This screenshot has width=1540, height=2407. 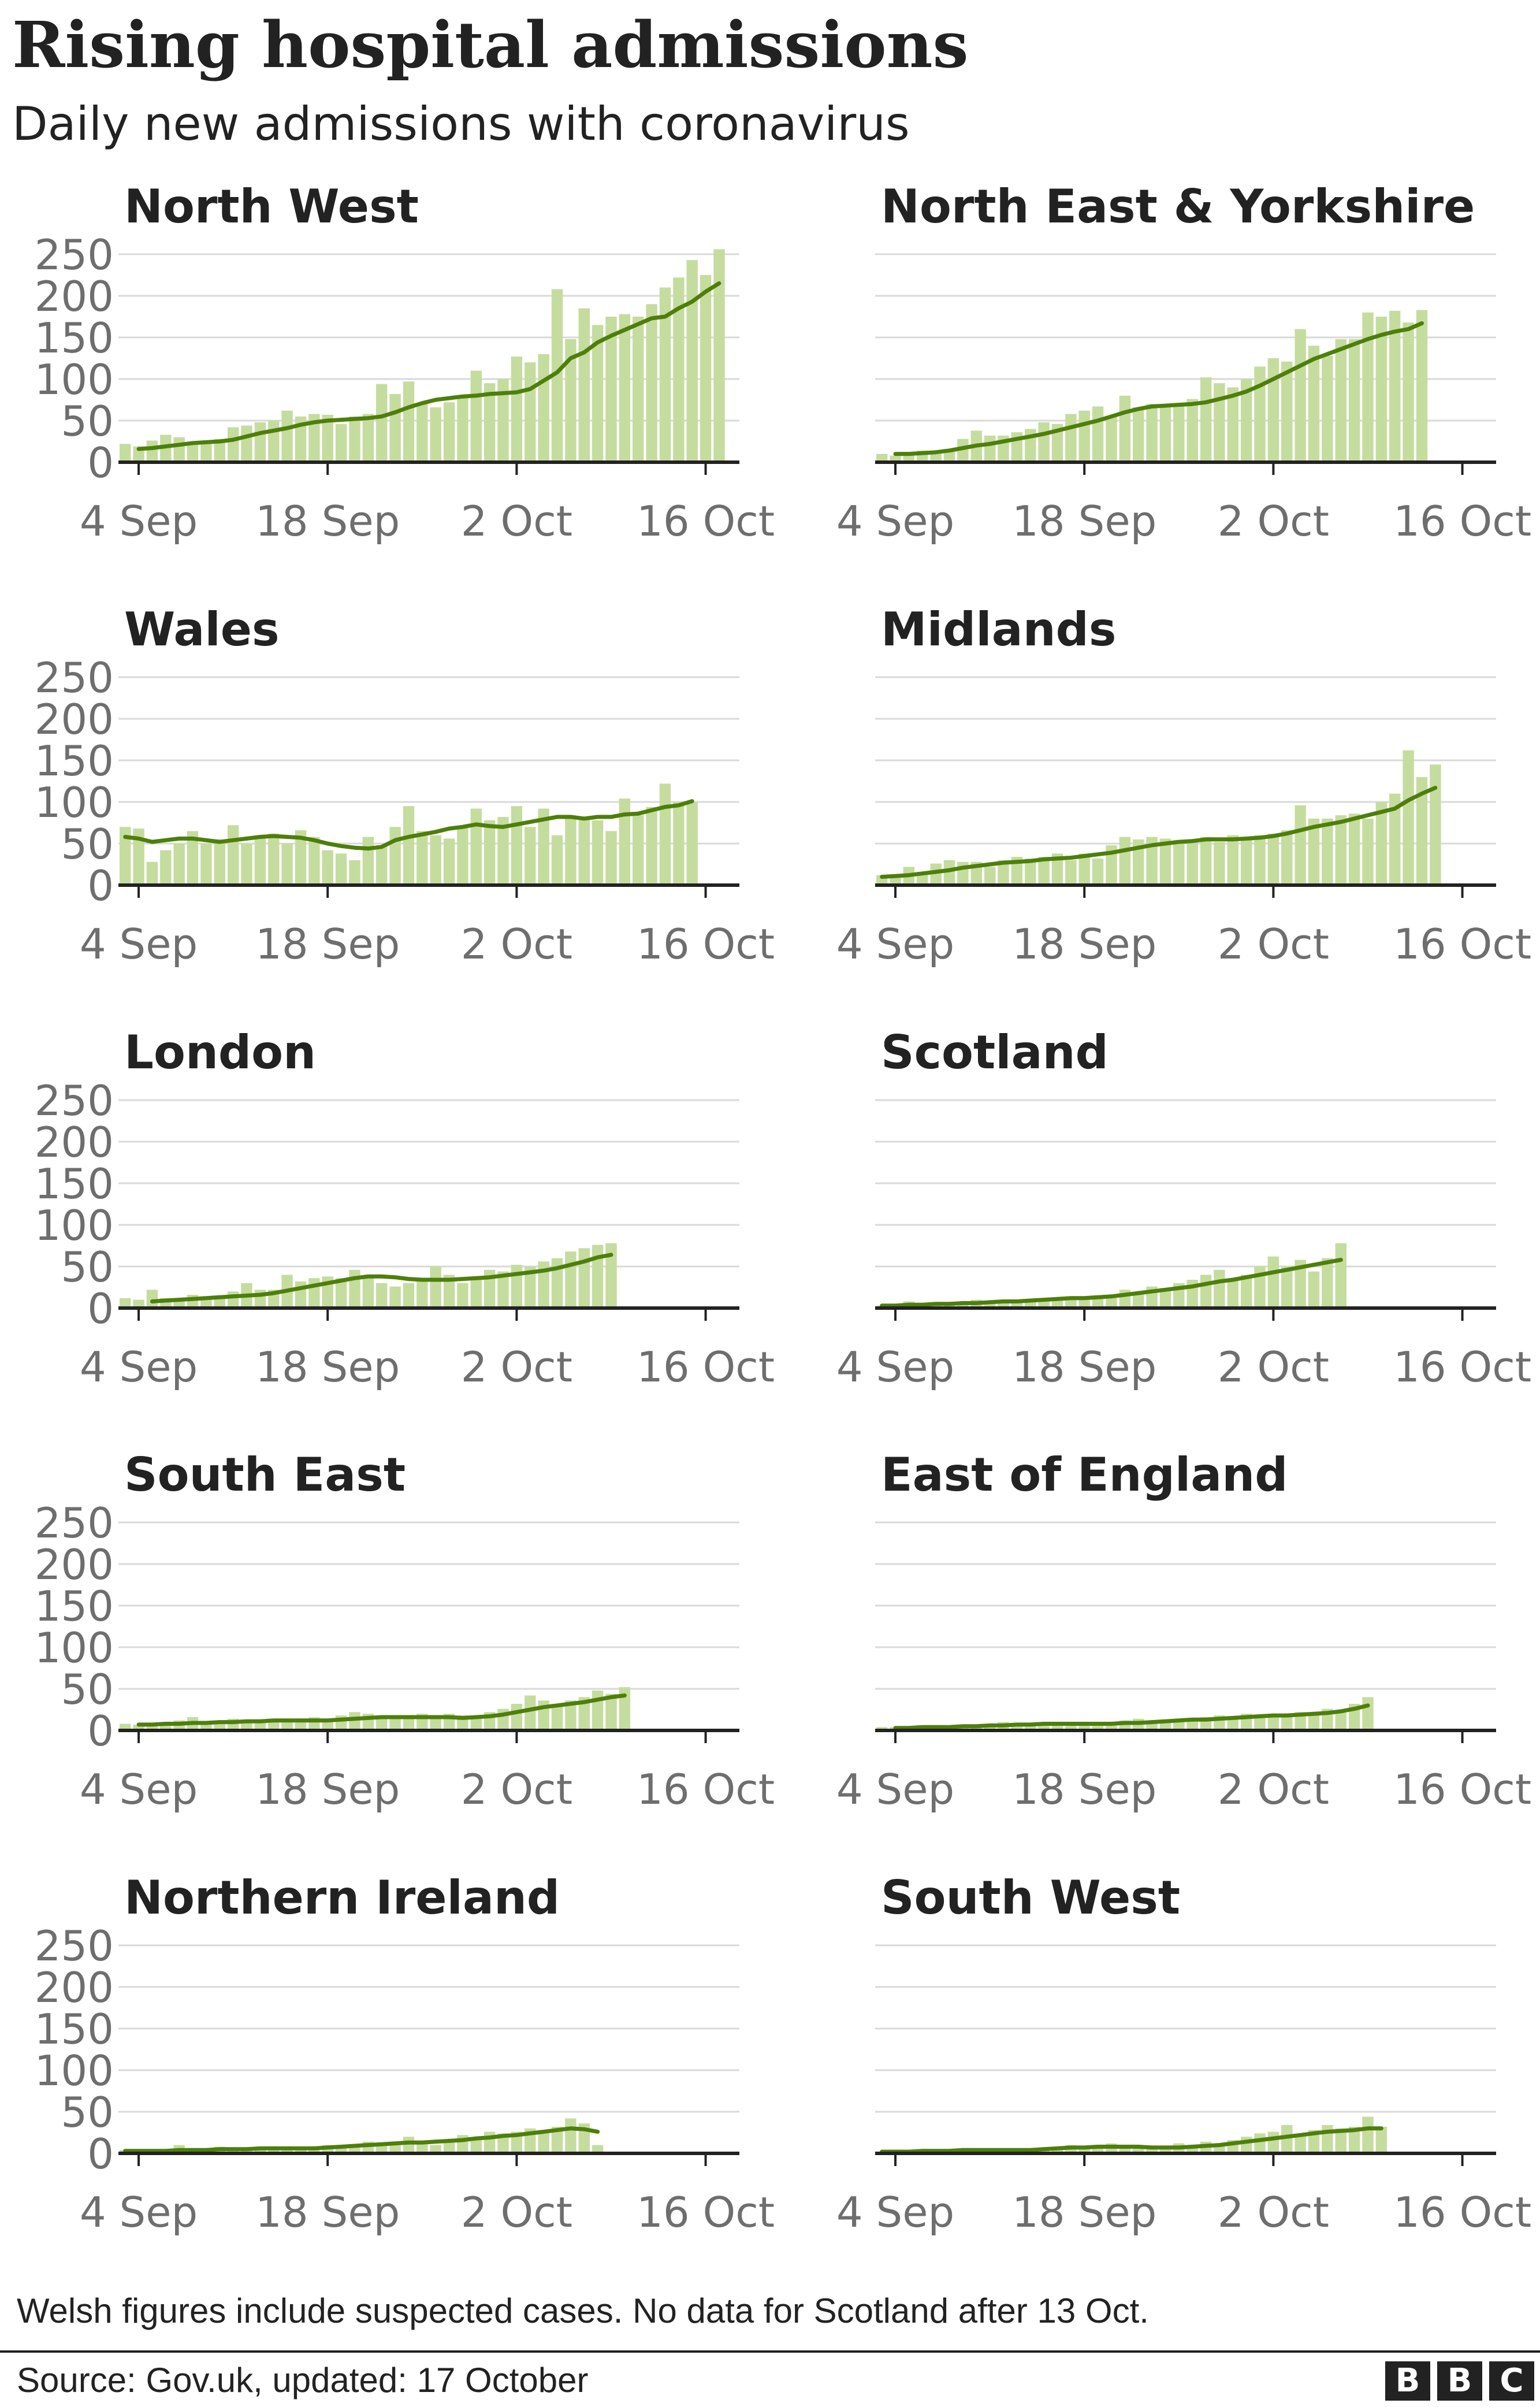 I want to click on y-tick-label: 200, so click(x=74, y=1565).